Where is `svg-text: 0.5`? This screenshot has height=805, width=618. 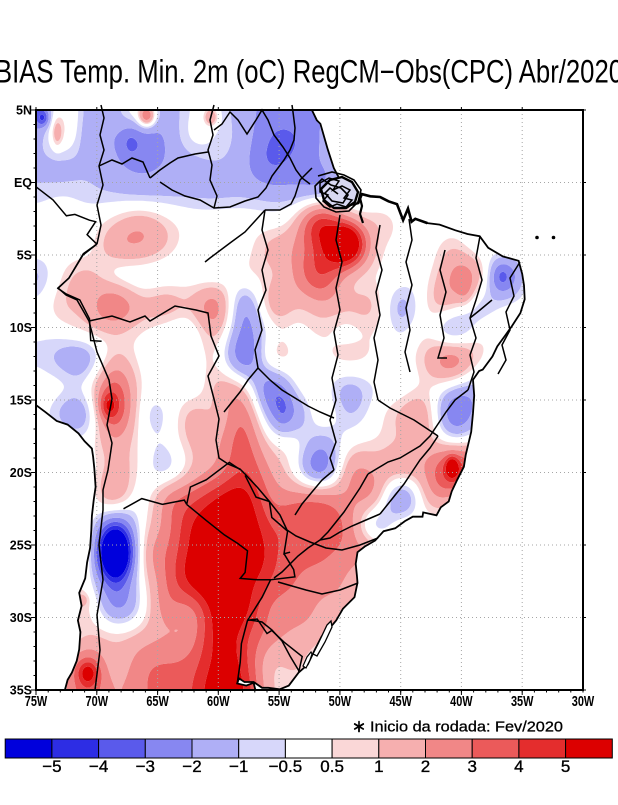
svg-text: 0.5 is located at coordinates (332, 766).